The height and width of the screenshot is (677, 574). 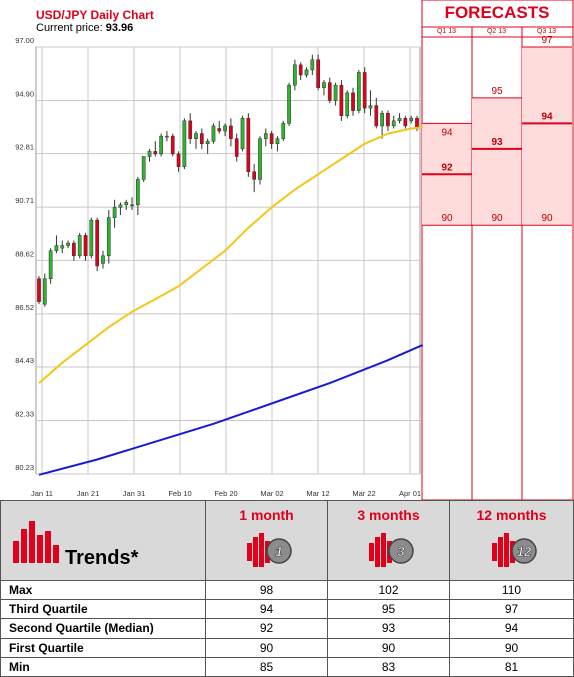 I want to click on table-row: Second Quartile (Median) 92 93 94, so click(x=287, y=628).